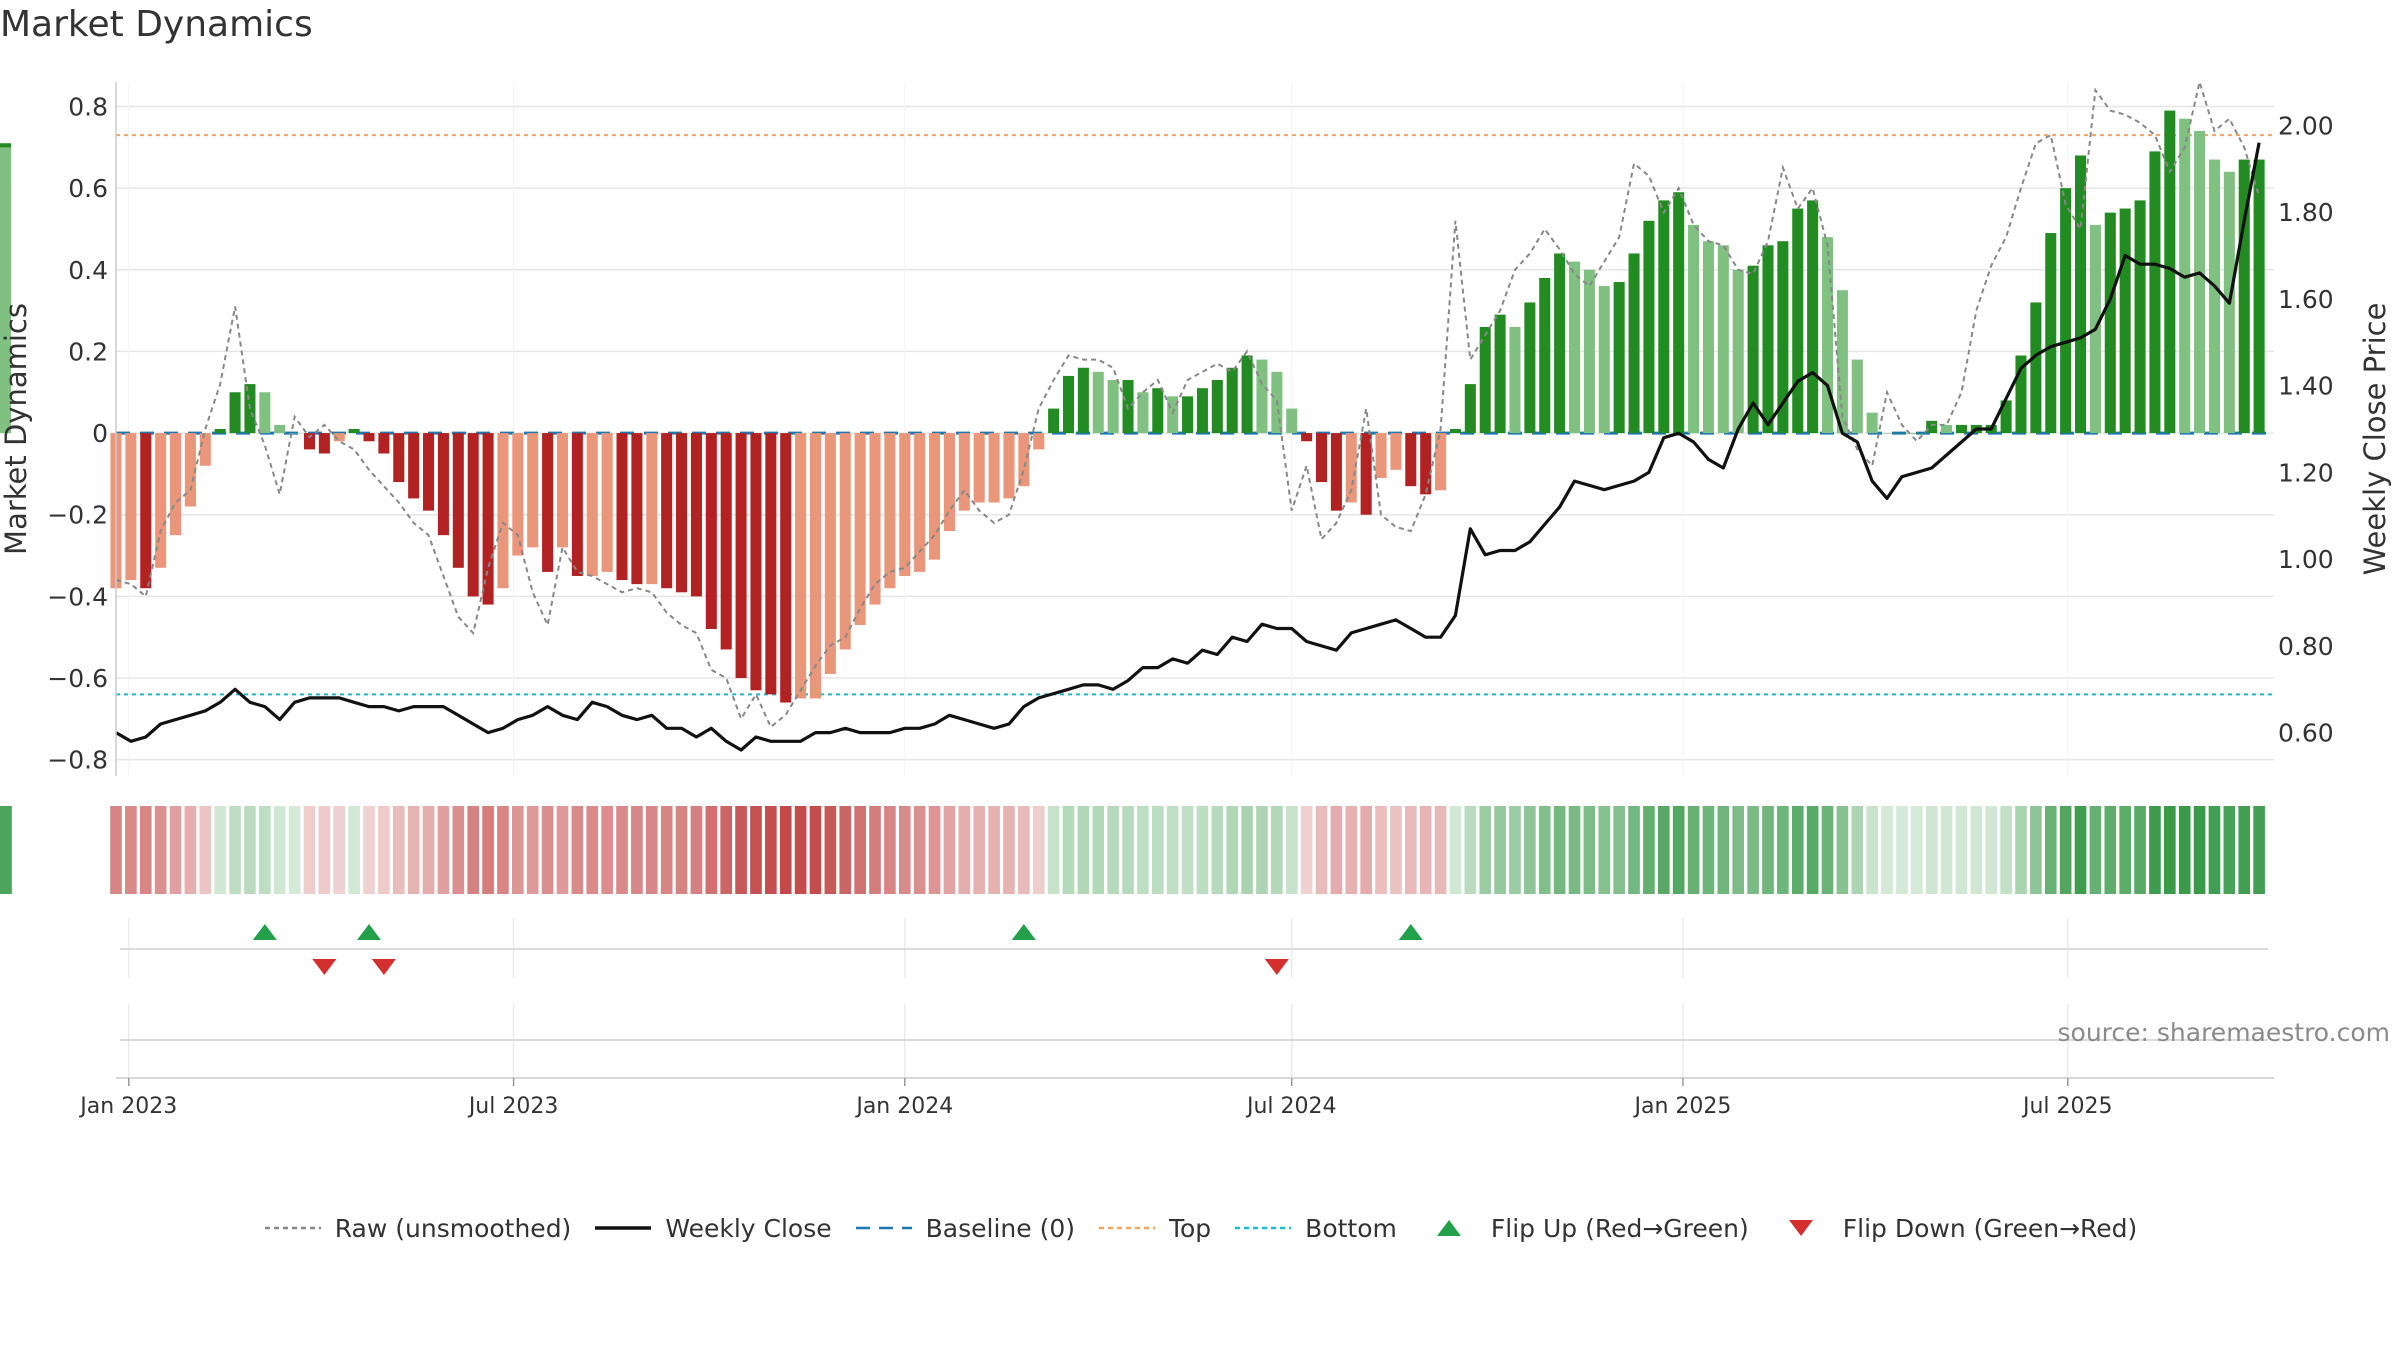 This screenshot has width=2400, height=1350. Describe the element at coordinates (156, 24) in the screenshot. I see `chart-title: Market Dynamics` at that location.